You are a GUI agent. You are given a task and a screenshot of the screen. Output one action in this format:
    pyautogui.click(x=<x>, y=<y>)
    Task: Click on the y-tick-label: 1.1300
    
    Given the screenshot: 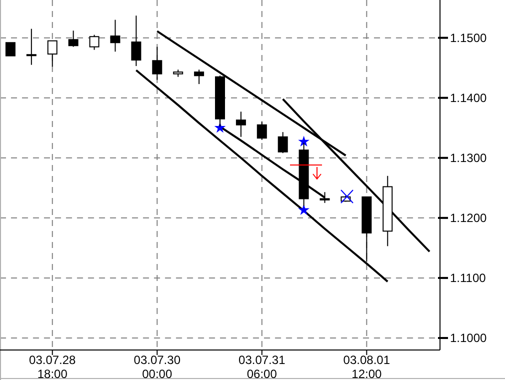 What is the action you would take?
    pyautogui.click(x=469, y=158)
    